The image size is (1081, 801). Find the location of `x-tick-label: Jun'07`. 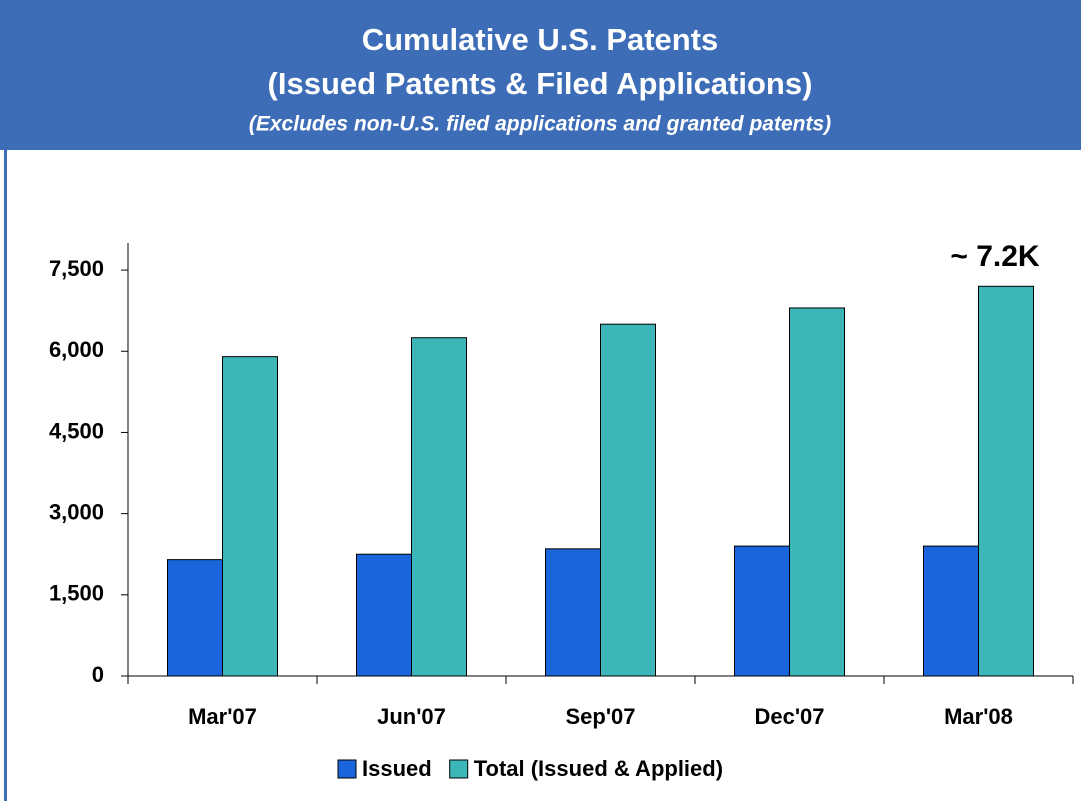

x-tick-label: Jun'07 is located at coordinates (411, 716).